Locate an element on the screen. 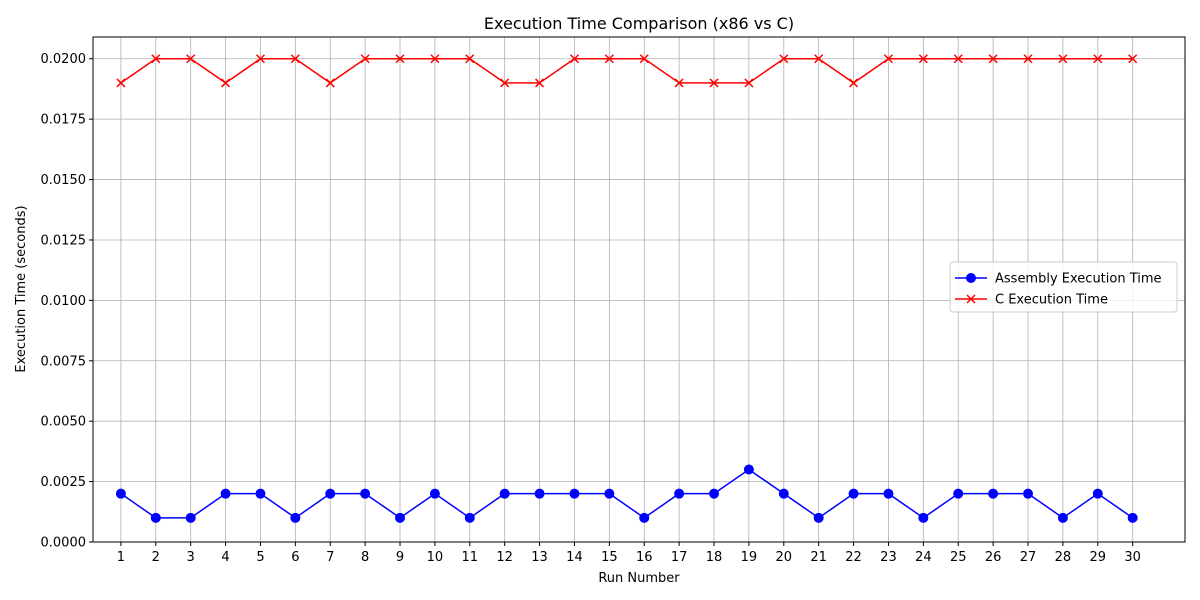  y-tick-label: 0.0075 is located at coordinates (64, 361).